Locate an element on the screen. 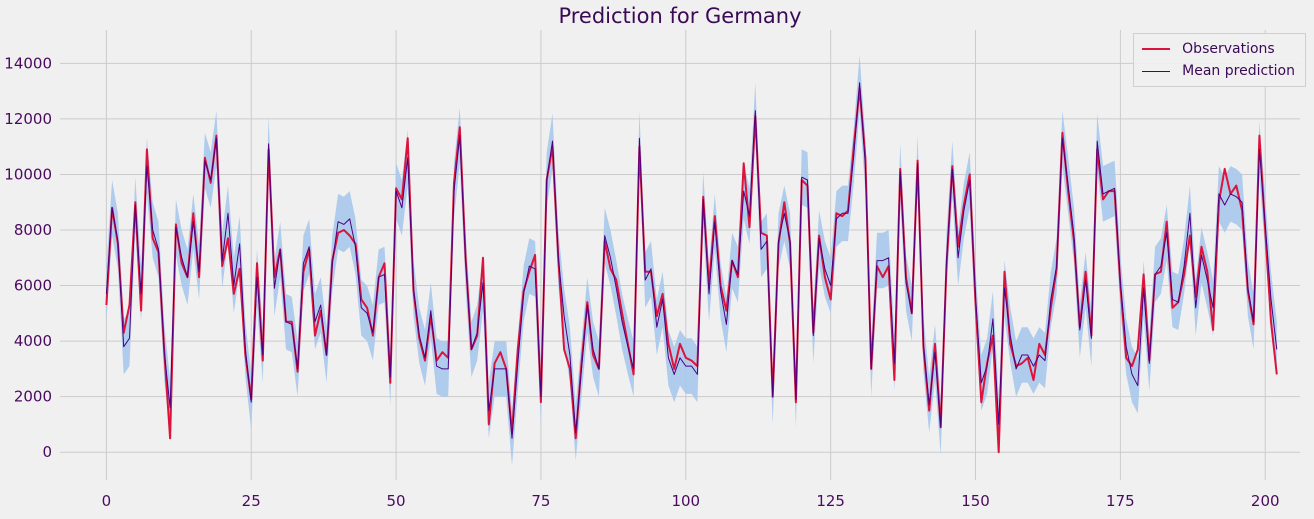 This screenshot has width=1314, height=519. x-tick-label: 25 is located at coordinates (251, 501).